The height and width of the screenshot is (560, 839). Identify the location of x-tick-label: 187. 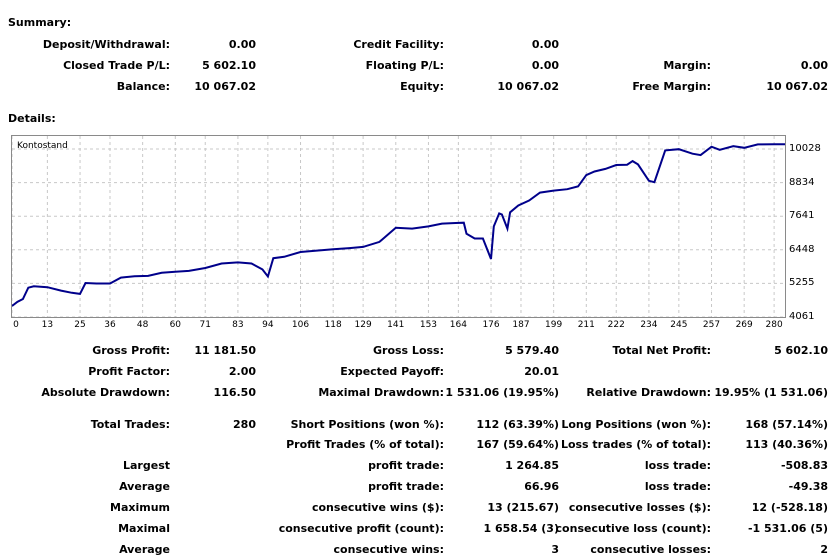
(521, 325).